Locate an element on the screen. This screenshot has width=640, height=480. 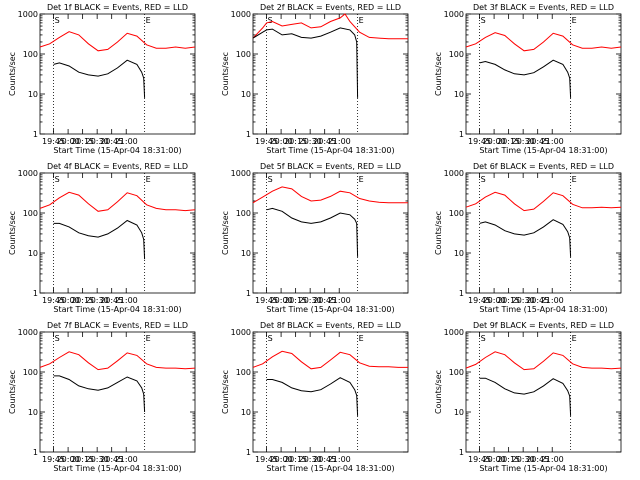
chart-title: Det 8f BLACK = Events, RED = LLD is located at coordinates (330, 325).